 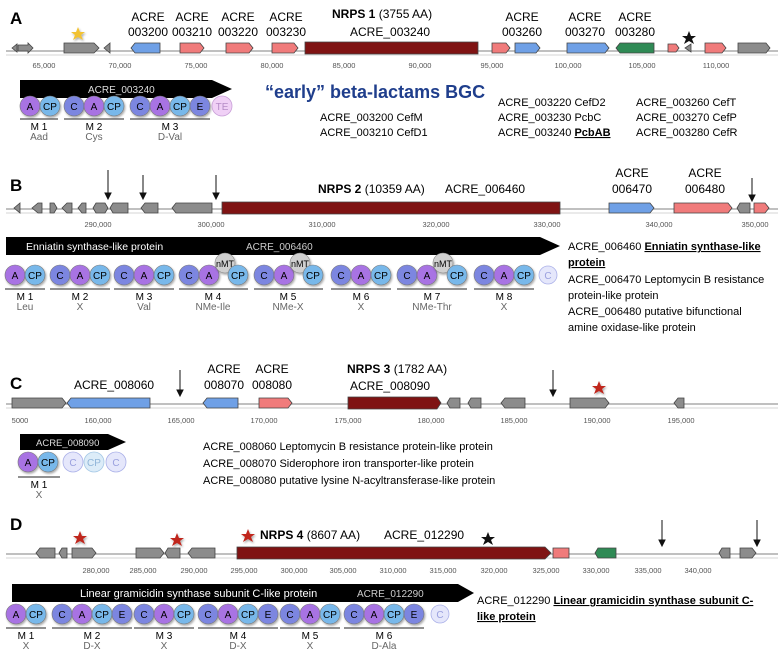 I want to click on module-sub: NMe-X, so click(x=287, y=307).